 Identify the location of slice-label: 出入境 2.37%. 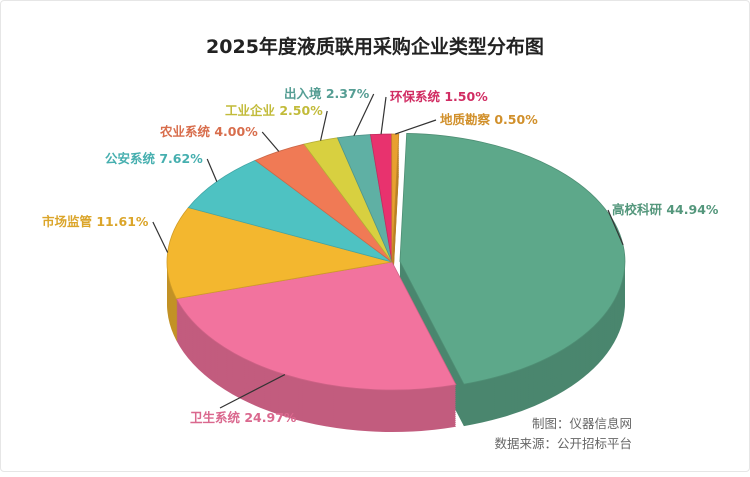
(327, 93).